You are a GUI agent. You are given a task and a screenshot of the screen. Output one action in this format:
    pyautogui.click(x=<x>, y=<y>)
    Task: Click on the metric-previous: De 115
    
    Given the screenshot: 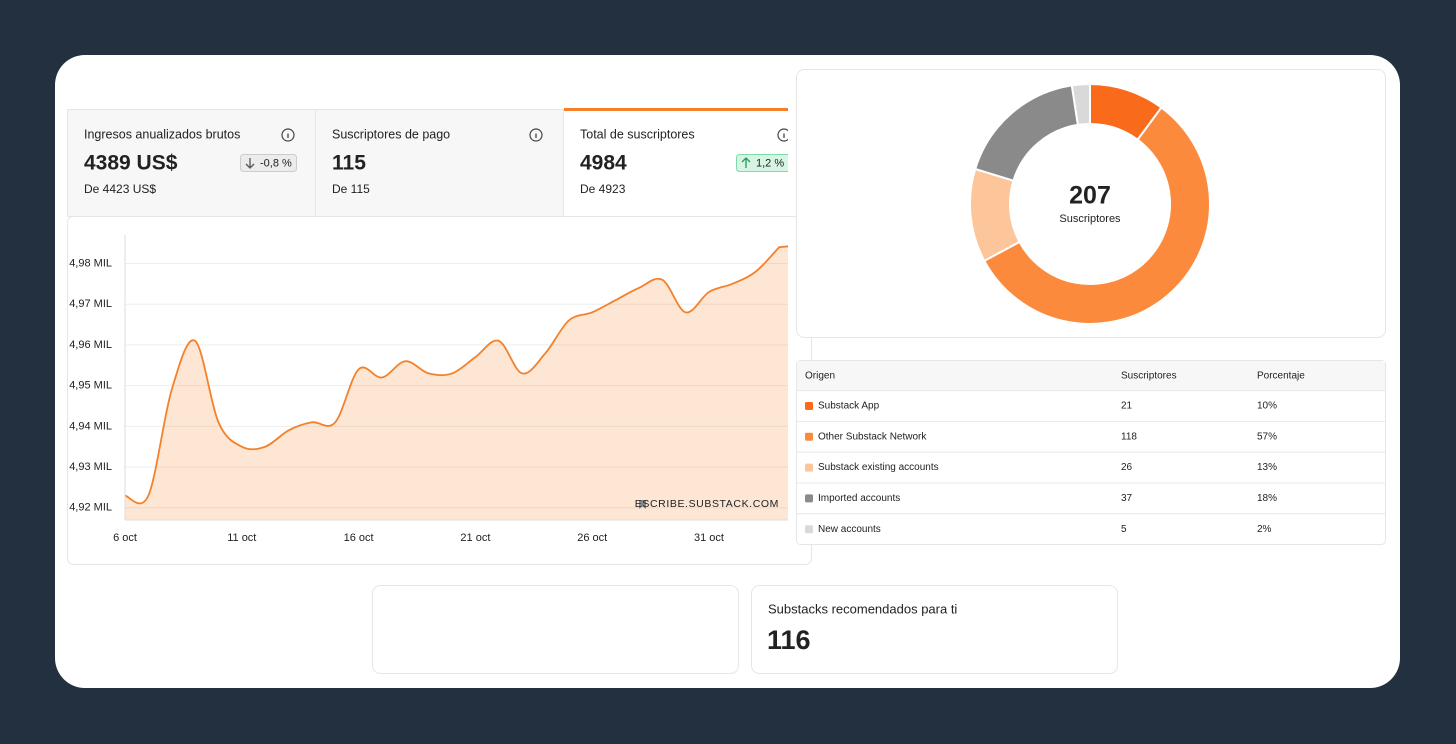 What is the action you would take?
    pyautogui.click(x=351, y=189)
    